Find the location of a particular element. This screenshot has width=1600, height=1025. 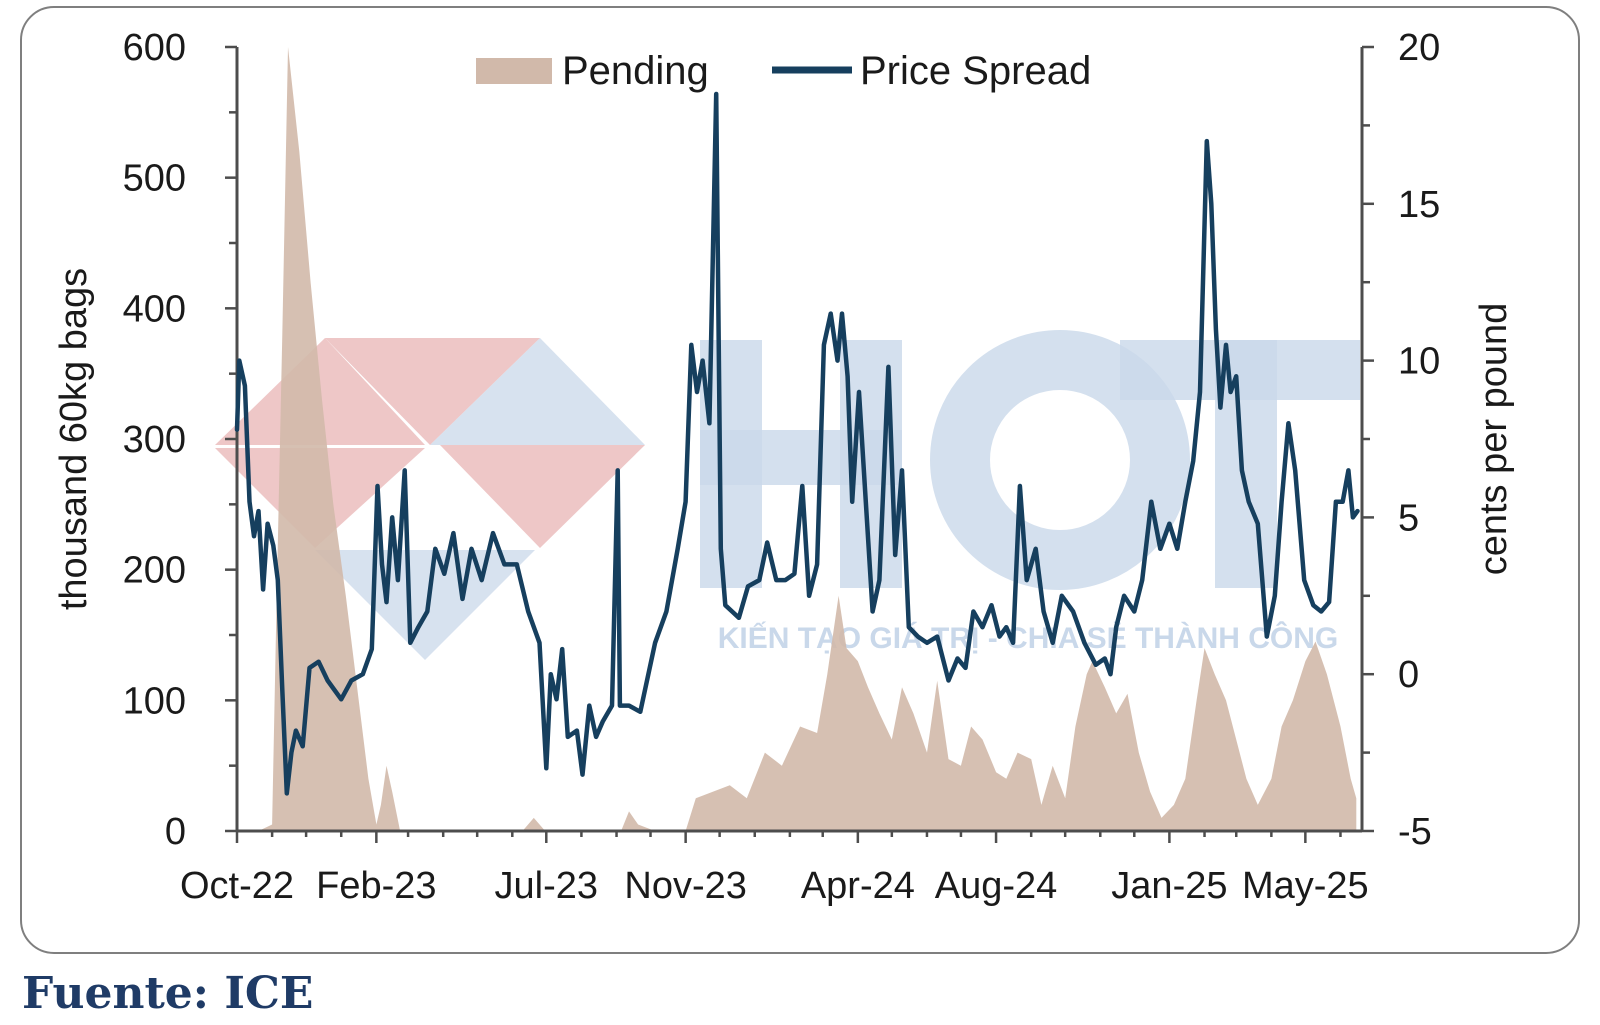

source-note: Fuente: ICE is located at coordinates (168, 993).